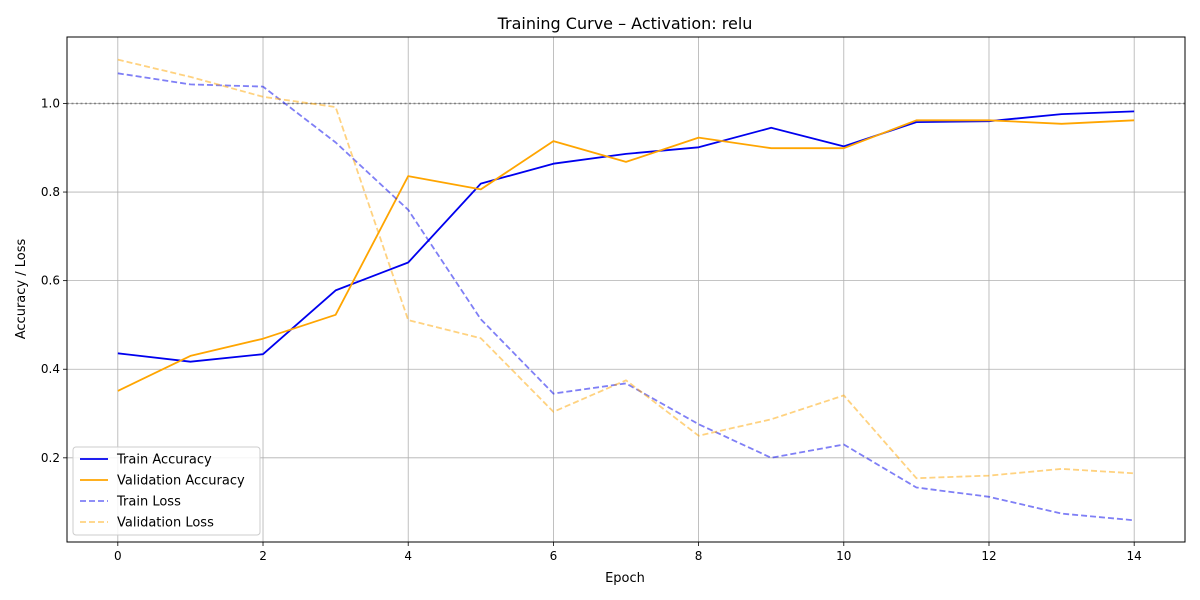 The height and width of the screenshot is (600, 1200). What do you see at coordinates (50, 192) in the screenshot?
I see `y-tick-label: 0.8` at bounding box center [50, 192].